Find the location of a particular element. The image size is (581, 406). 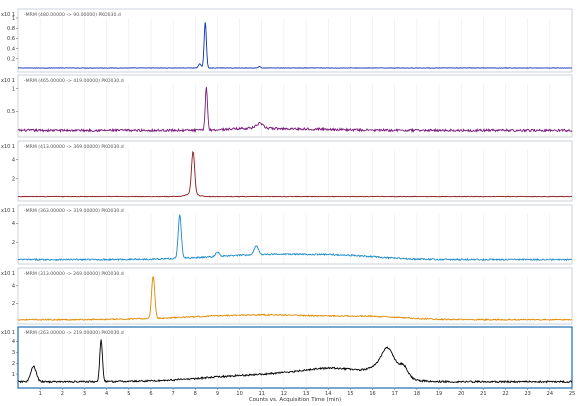

x-tick-label: 9 is located at coordinates (217, 394).